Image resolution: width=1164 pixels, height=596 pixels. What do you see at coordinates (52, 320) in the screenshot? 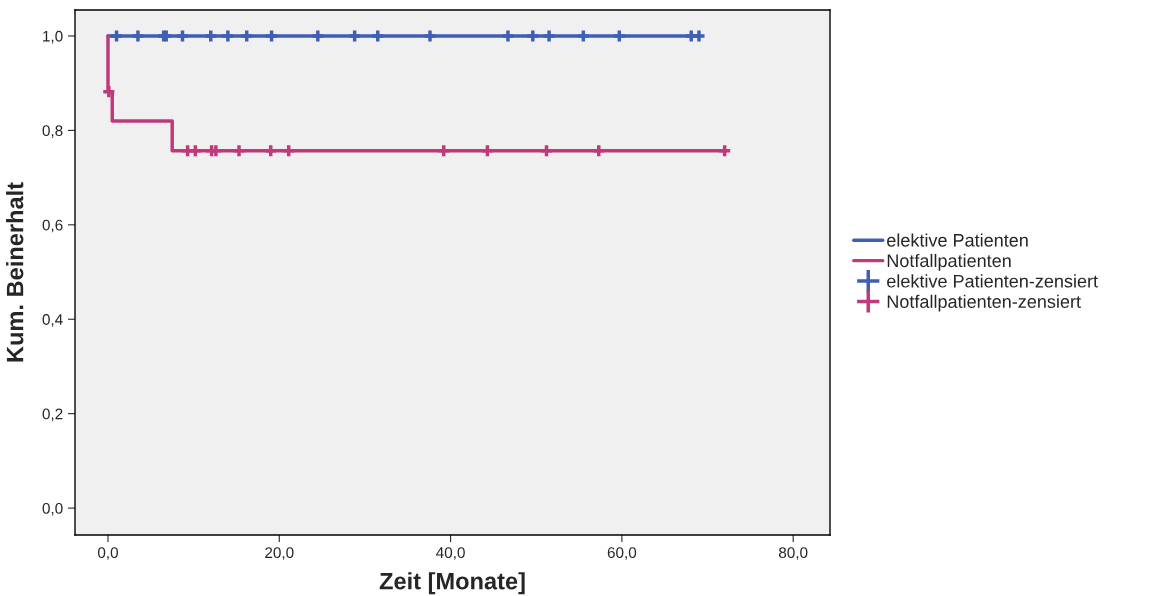
I see `y-tick-label: 0,4` at bounding box center [52, 320].